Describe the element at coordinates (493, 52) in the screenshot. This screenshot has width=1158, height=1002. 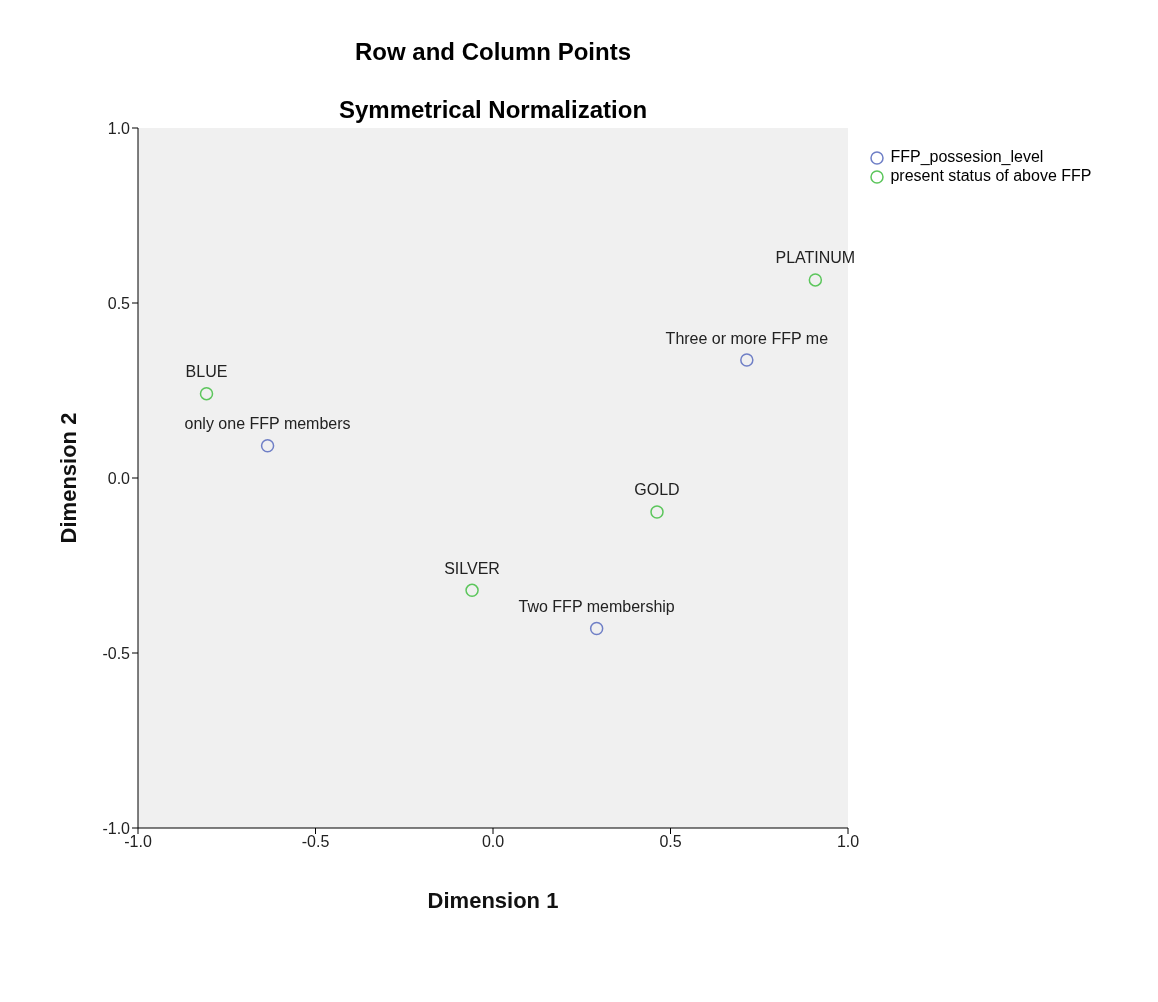
I see `chart-title: Row and Column Points` at that location.